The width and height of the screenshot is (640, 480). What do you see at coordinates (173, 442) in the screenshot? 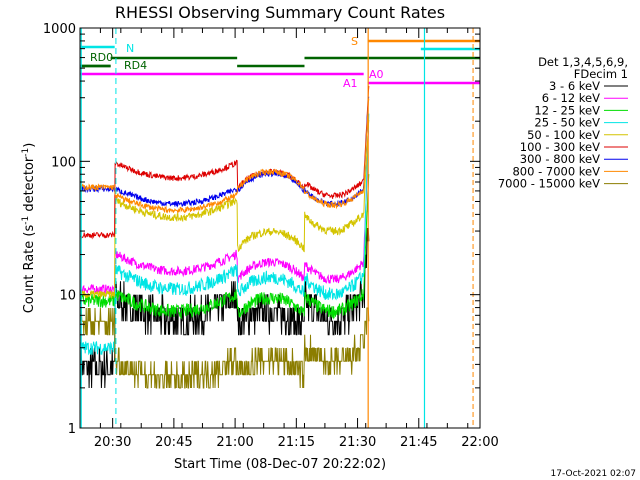
I see `x-tick-label: 20:45` at bounding box center [173, 442].